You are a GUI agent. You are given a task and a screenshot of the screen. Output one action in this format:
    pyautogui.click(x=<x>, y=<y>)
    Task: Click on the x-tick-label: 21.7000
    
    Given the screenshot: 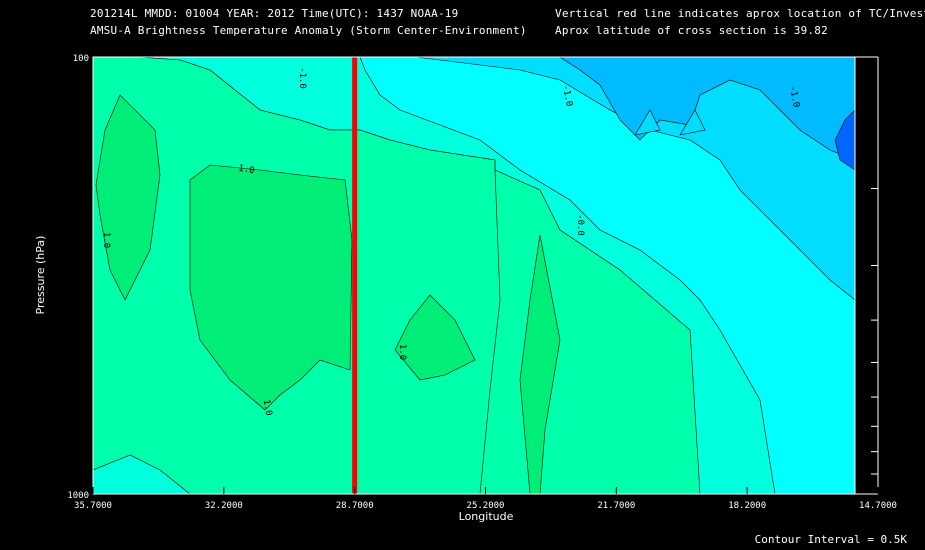 What is the action you would take?
    pyautogui.click(x=616, y=506)
    